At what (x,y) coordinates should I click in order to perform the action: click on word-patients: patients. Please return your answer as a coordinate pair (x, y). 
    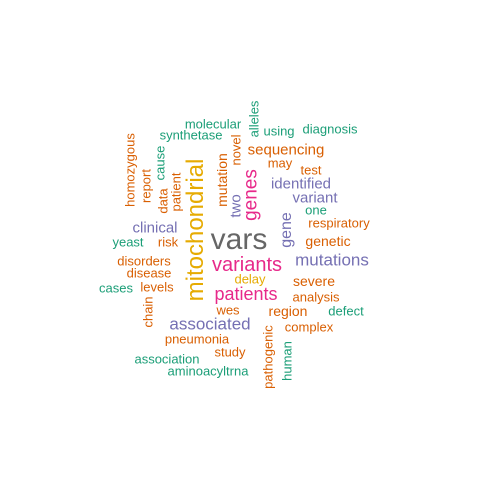
    Looking at the image, I should click on (246, 294).